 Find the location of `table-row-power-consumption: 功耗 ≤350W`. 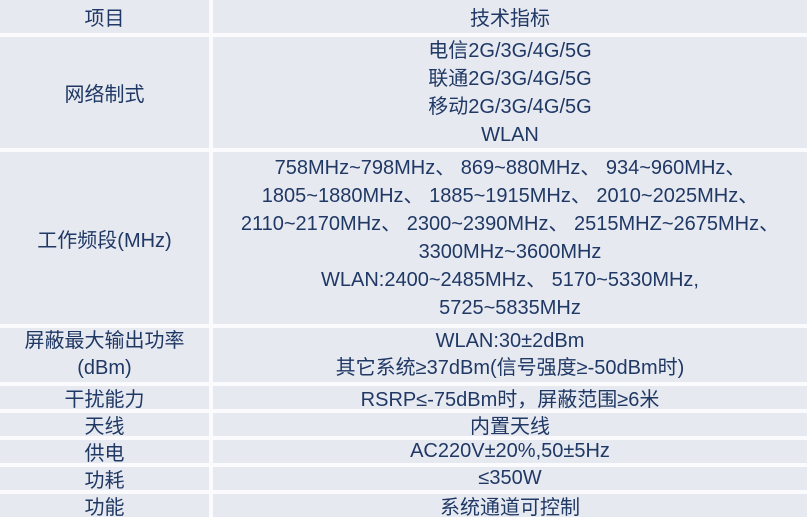

table-row-power-consumption: 功耗 ≤350W is located at coordinates (403, 478).